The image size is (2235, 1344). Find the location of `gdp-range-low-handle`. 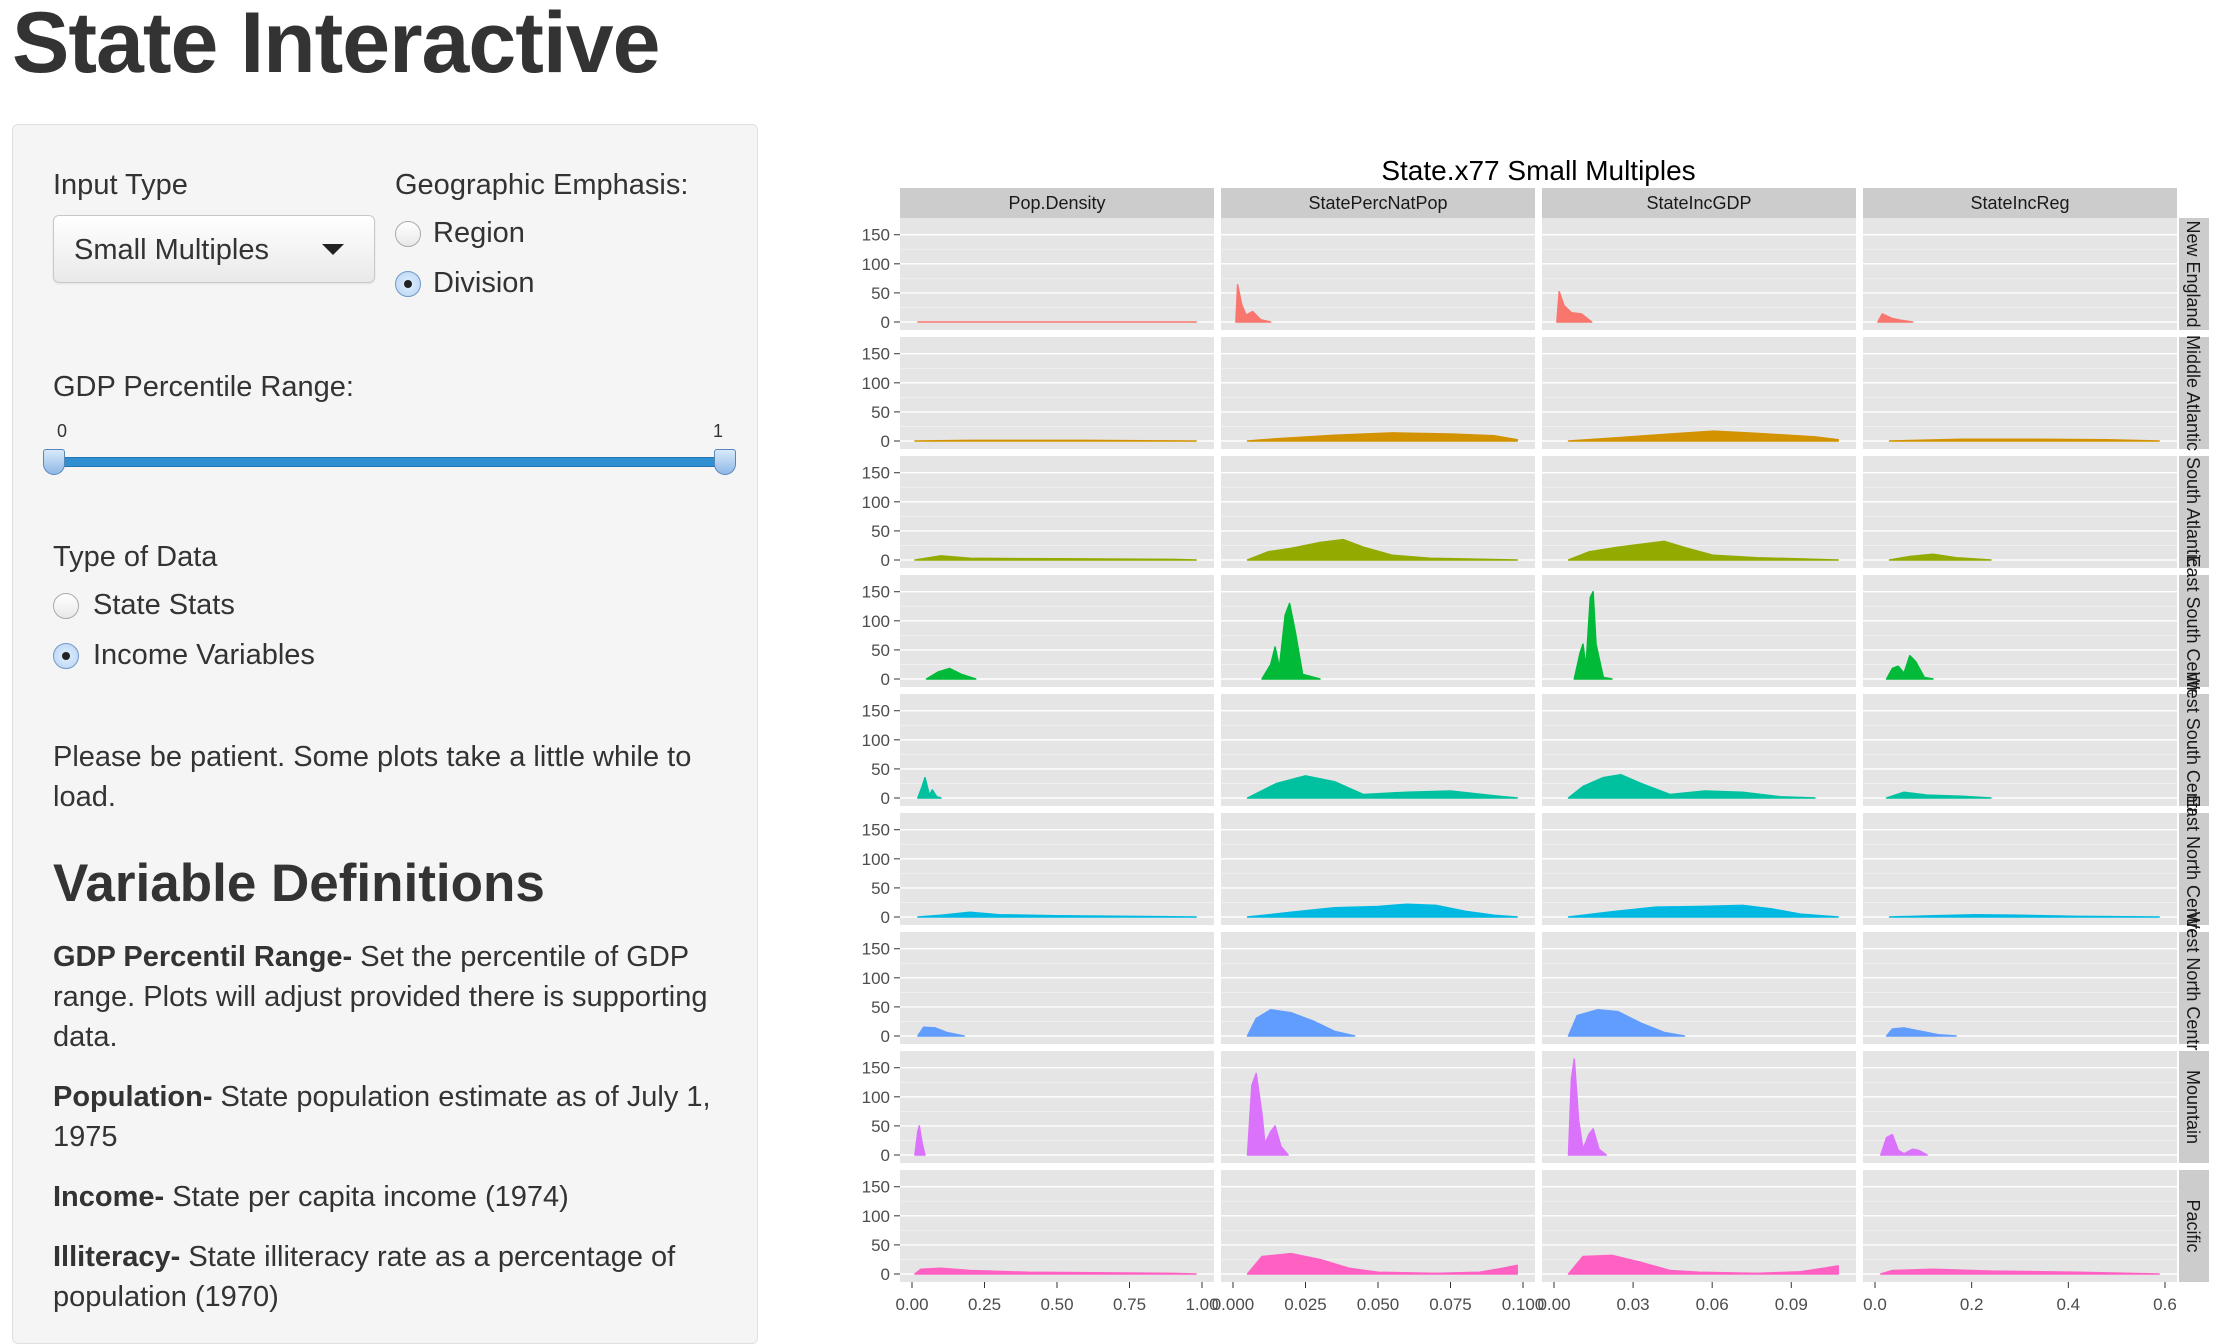

gdp-range-low-handle is located at coordinates (54, 462).